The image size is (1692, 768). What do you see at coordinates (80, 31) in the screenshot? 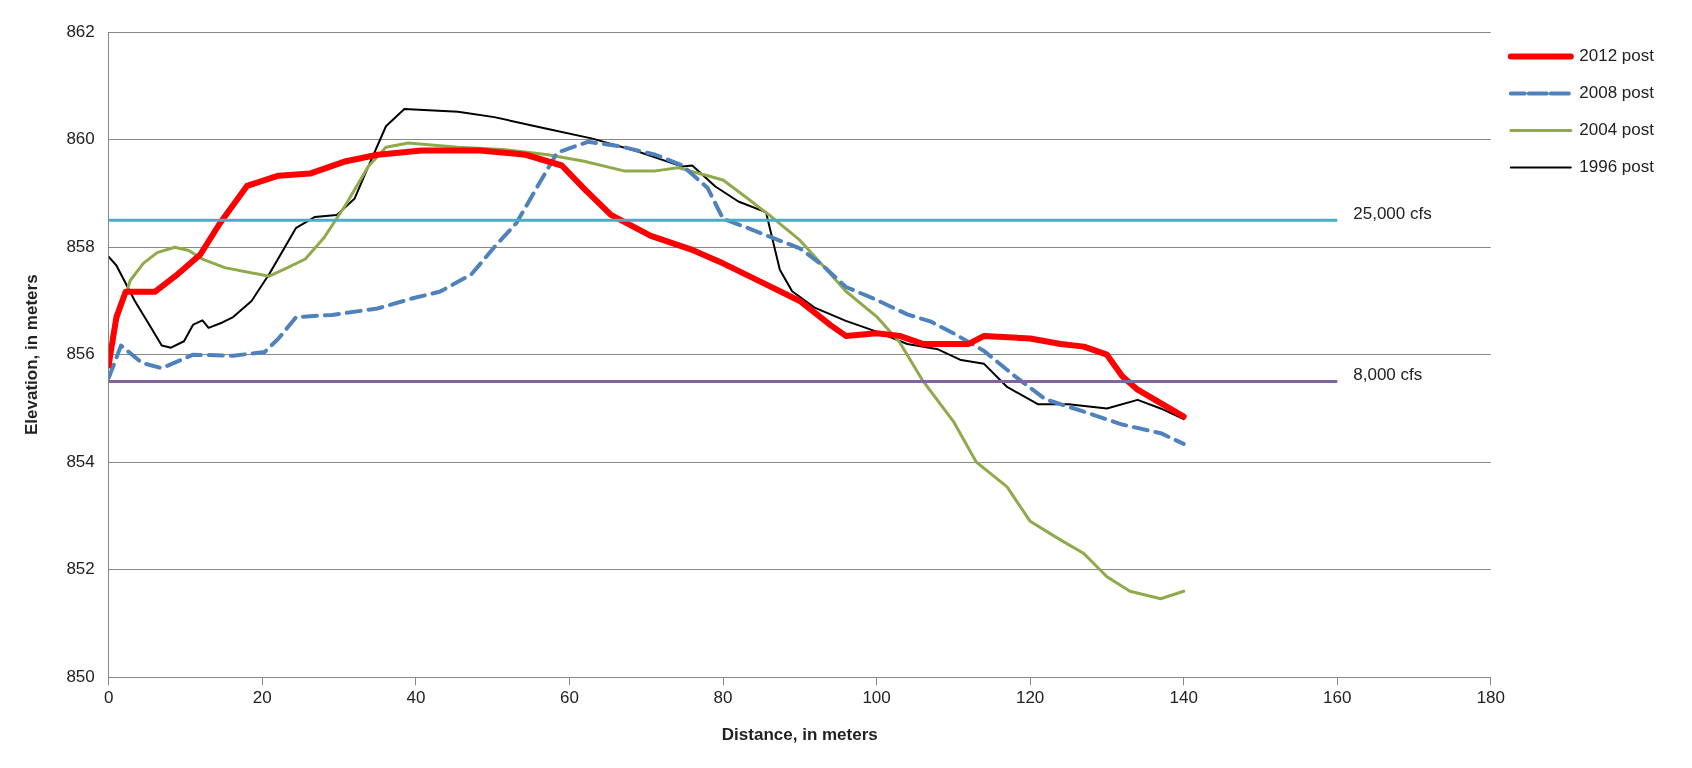
I see `y-tick-label: 862` at bounding box center [80, 31].